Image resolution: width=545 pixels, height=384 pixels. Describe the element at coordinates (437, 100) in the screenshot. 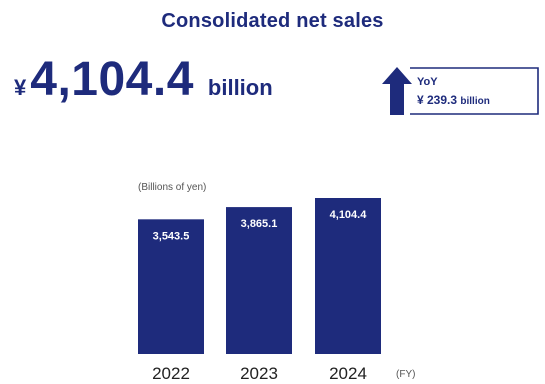

I see `yoy-value: ¥ 239.3` at that location.